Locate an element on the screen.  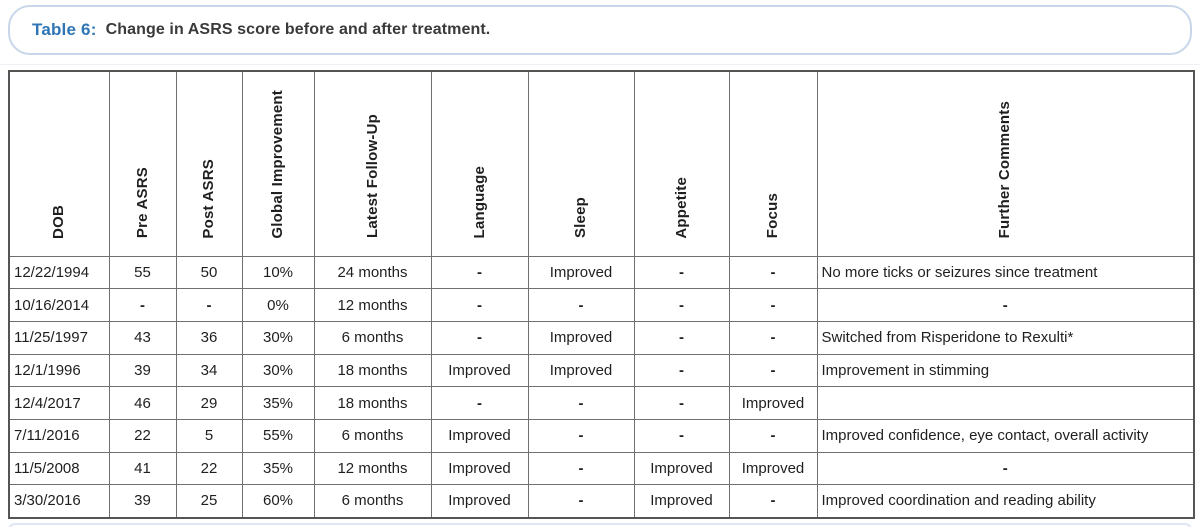
cell-global_improvement: 10% is located at coordinates (278, 272).